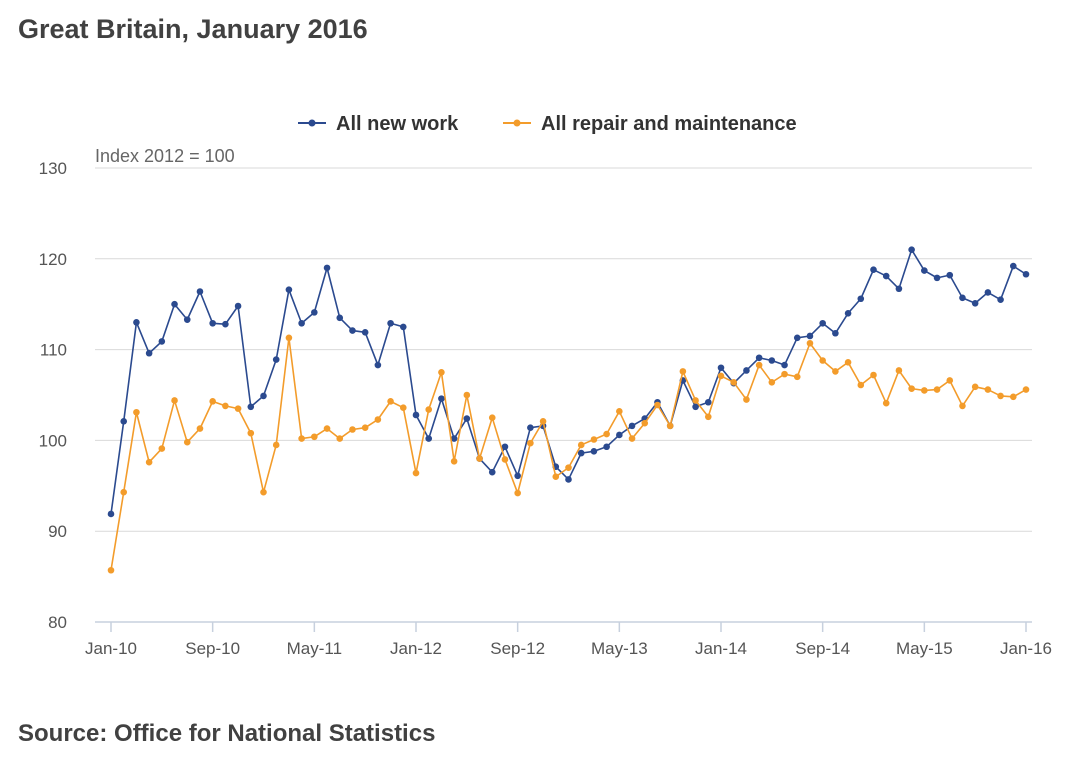 The width and height of the screenshot is (1084, 778). I want to click on x-tick-label-Jan-10: Jan-10, so click(111, 648).